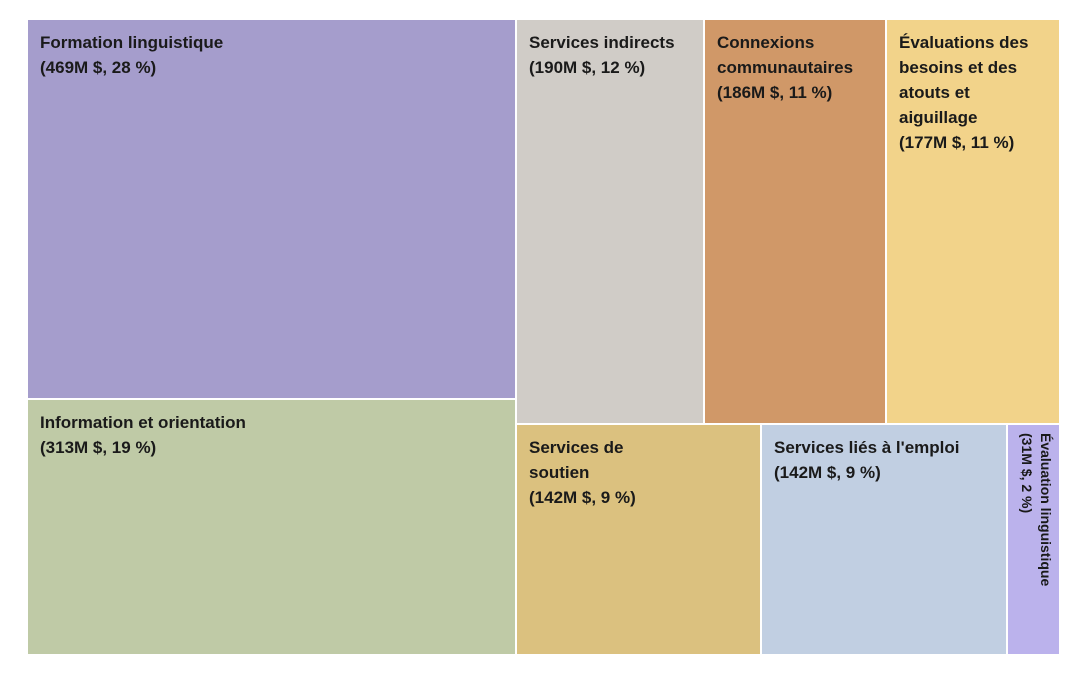  I want to click on tile-label-line: (313M $, 19 %), so click(98, 447).